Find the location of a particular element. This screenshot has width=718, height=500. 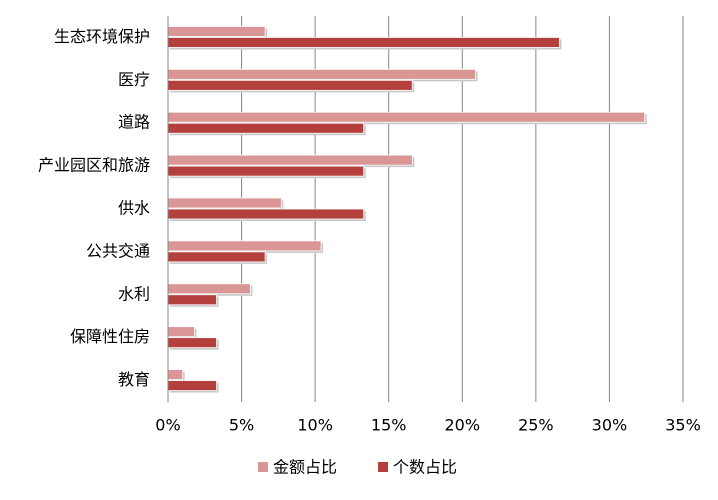

y-tick-label: 产业园区和旅游 is located at coordinates (94, 165).